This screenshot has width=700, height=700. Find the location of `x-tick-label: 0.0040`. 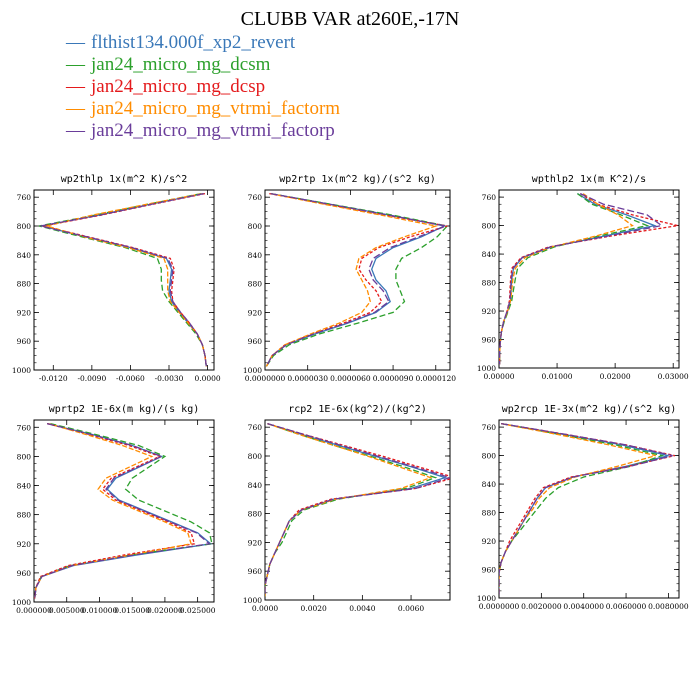

x-tick-label: 0.0040 is located at coordinates (362, 608).